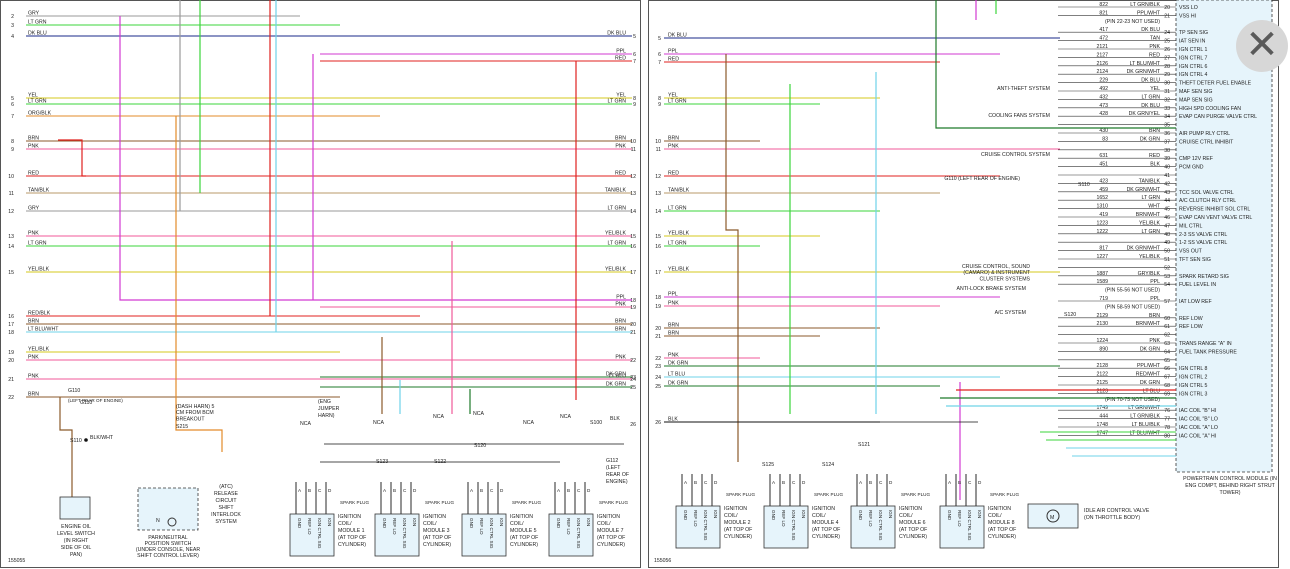  What do you see at coordinates (991, 289) in the screenshot?
I see `system-label: ANTI-LOCK BRAKE SYSTEM` at bounding box center [991, 289].